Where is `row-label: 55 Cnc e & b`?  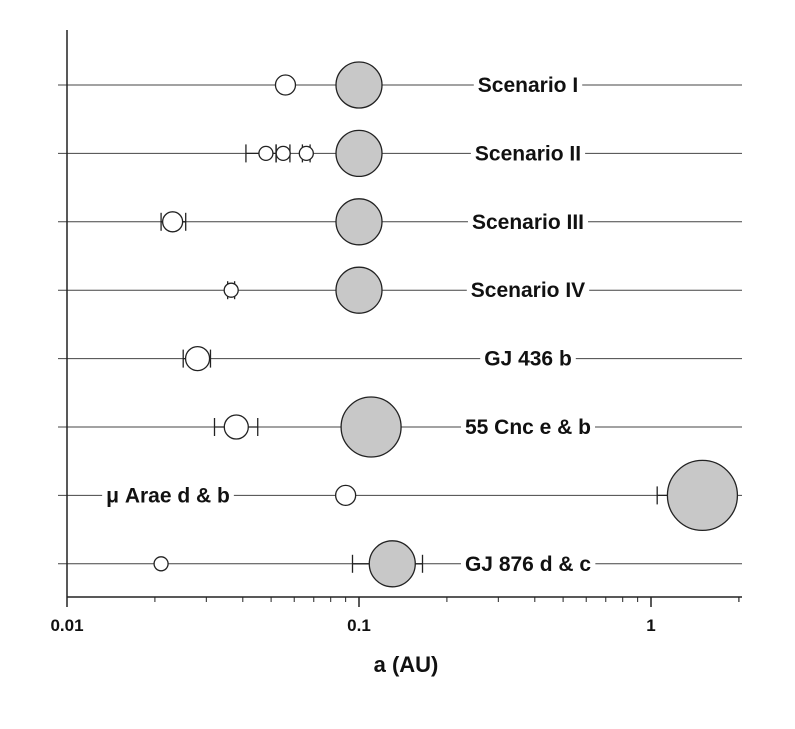
row-label: 55 Cnc e & b is located at coordinates (528, 427).